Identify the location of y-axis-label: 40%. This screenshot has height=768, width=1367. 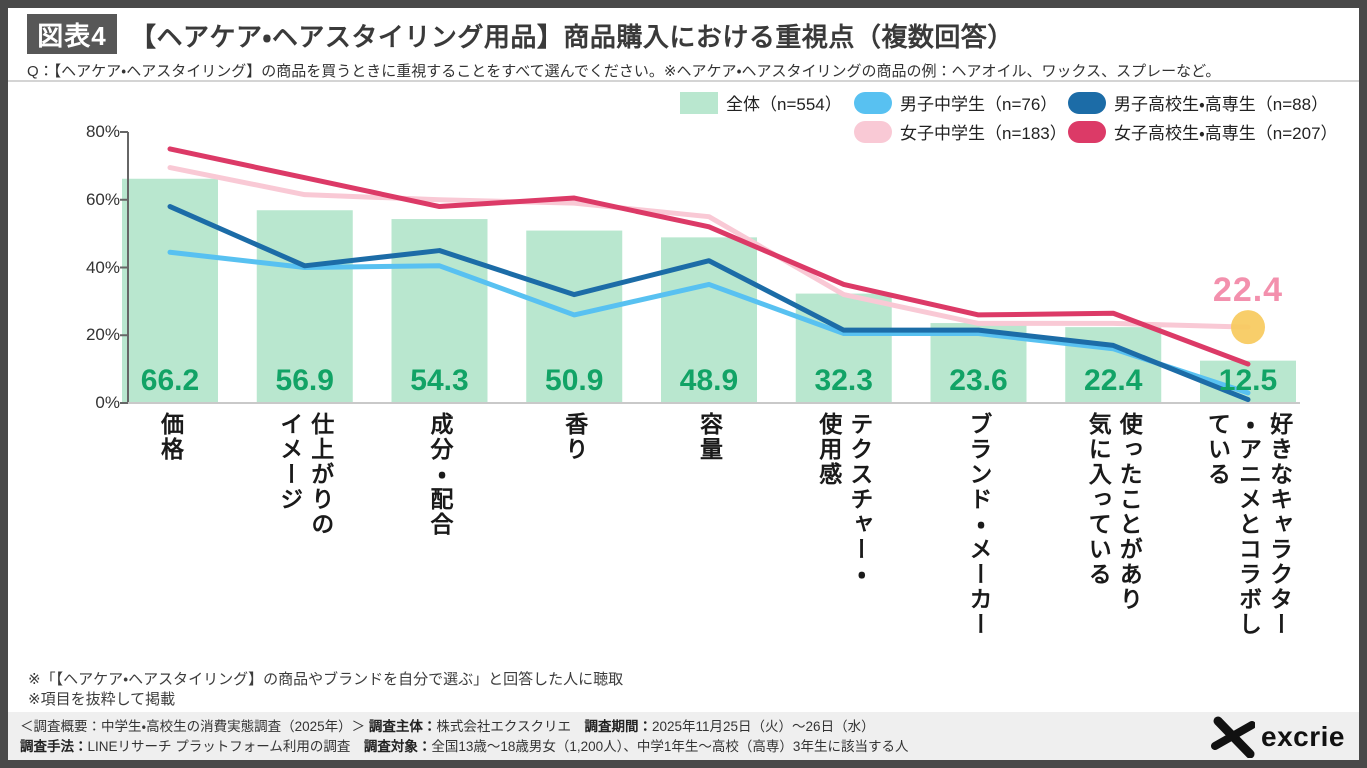
(102, 267).